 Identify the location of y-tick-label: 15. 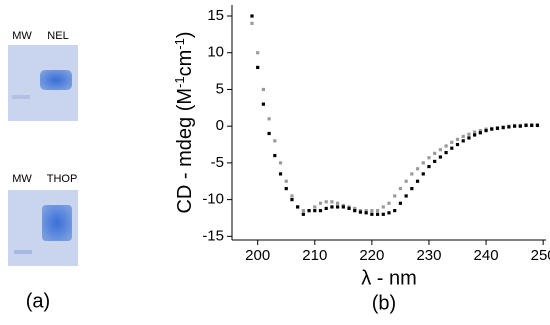
(215, 15).